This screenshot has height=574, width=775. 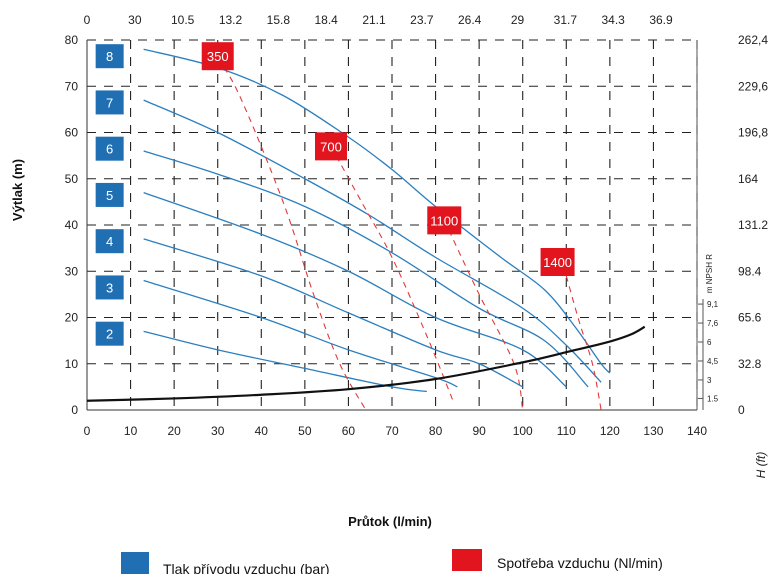 What do you see at coordinates (131, 431) in the screenshot?
I see `x-tick-1: 10` at bounding box center [131, 431].